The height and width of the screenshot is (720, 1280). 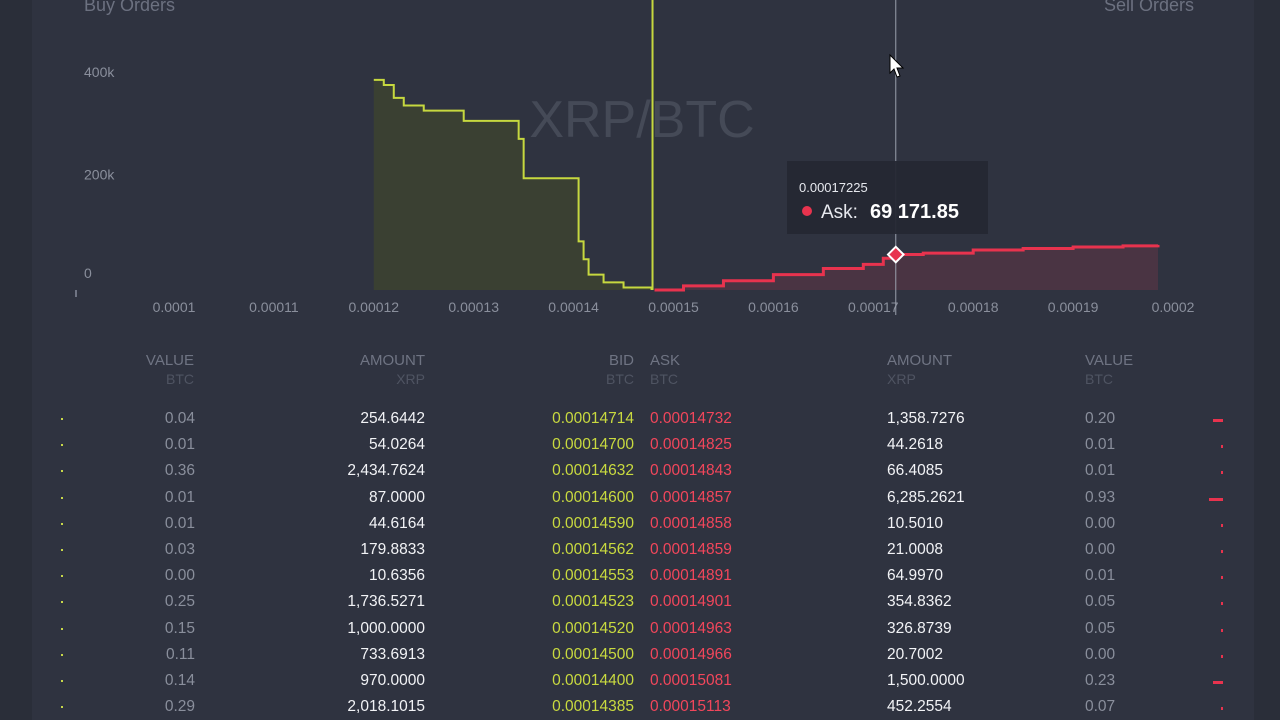 I want to click on buy-value-cell: 0.04, so click(x=179, y=418).